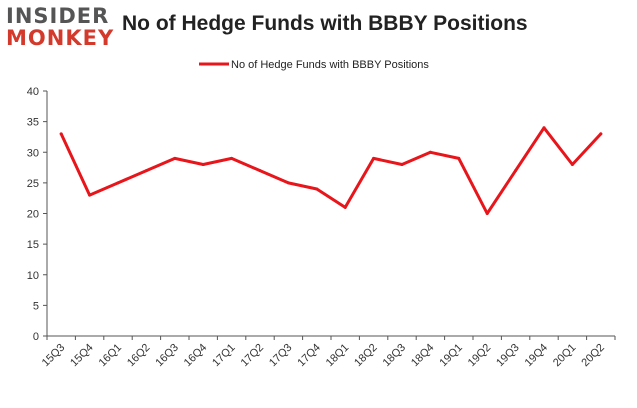 The height and width of the screenshot is (408, 637). What do you see at coordinates (82, 356) in the screenshot?
I see `x-tick-label: 15Q4` at bounding box center [82, 356].